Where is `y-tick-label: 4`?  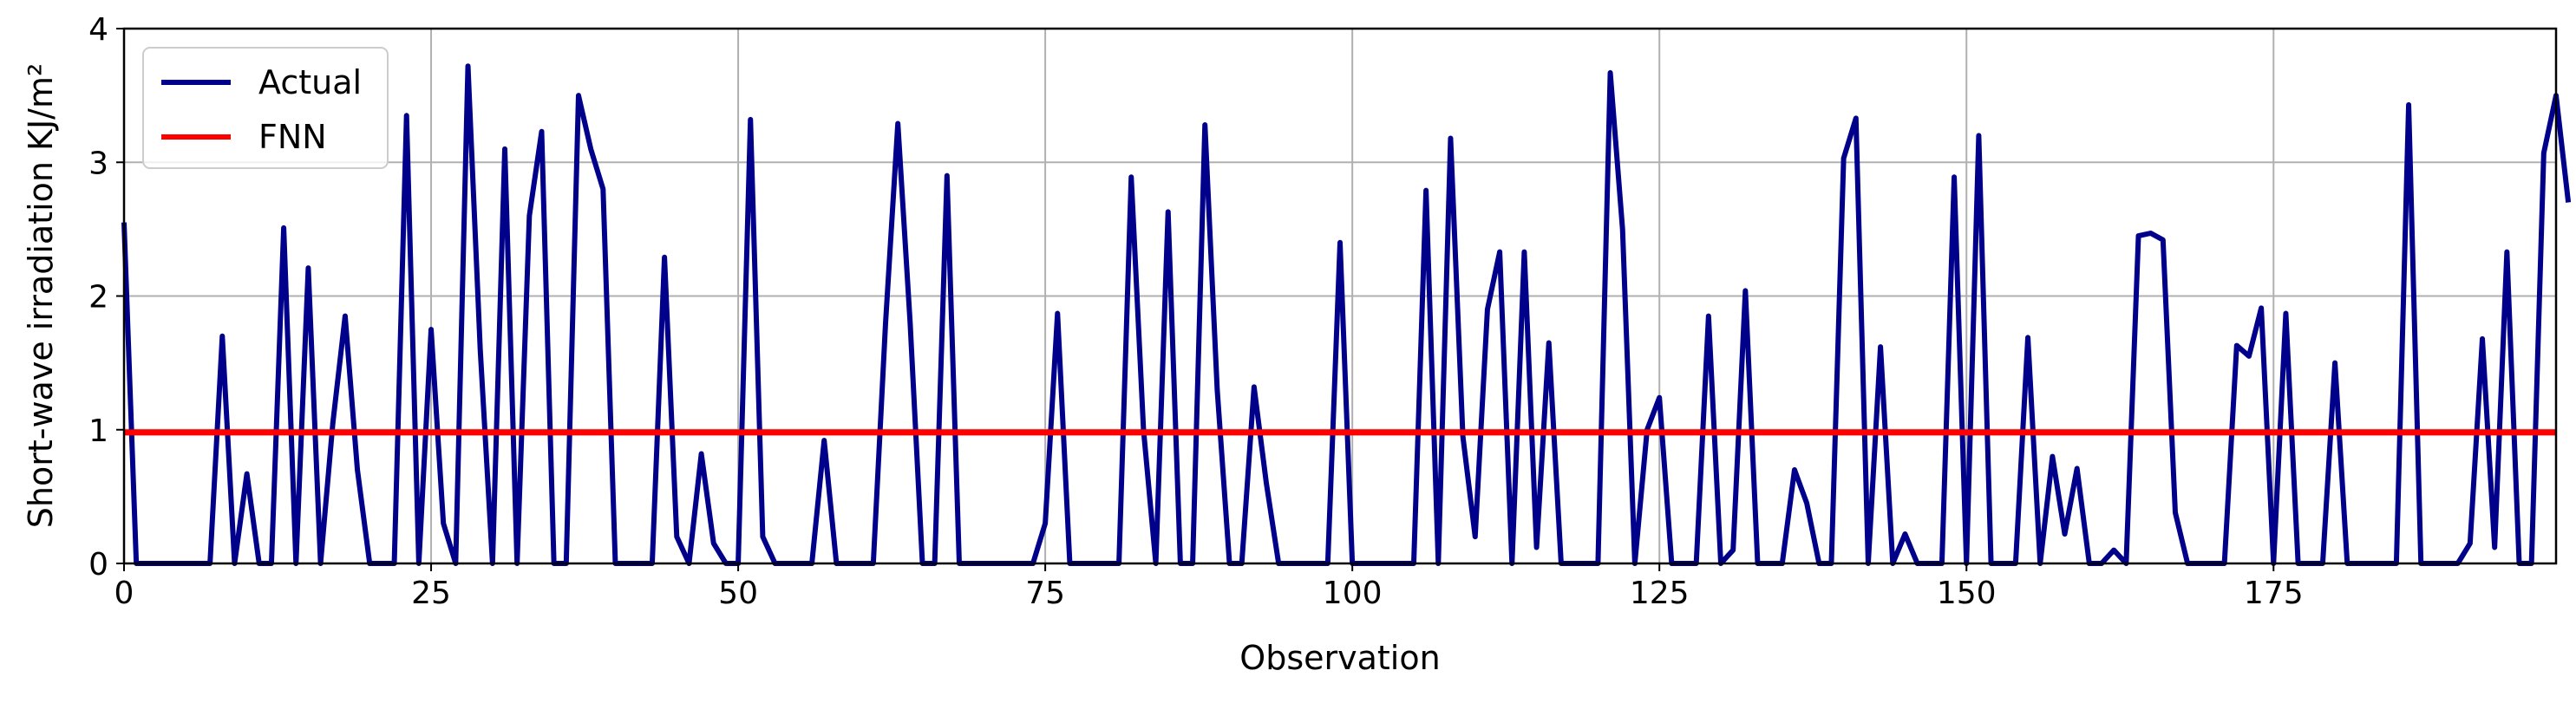
y-tick-label: 4 is located at coordinates (98, 30).